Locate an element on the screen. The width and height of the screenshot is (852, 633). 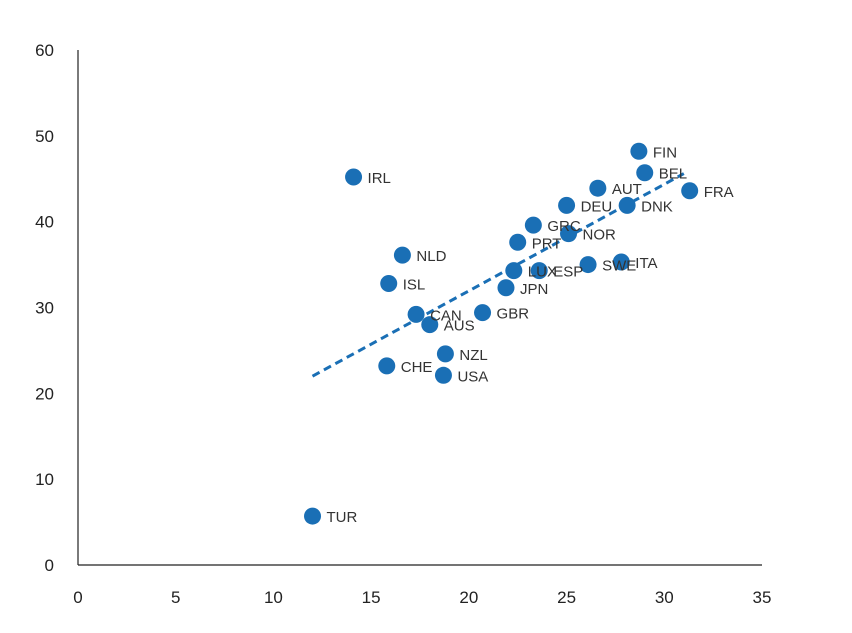
data-point-jpn is located at coordinates (506, 288).